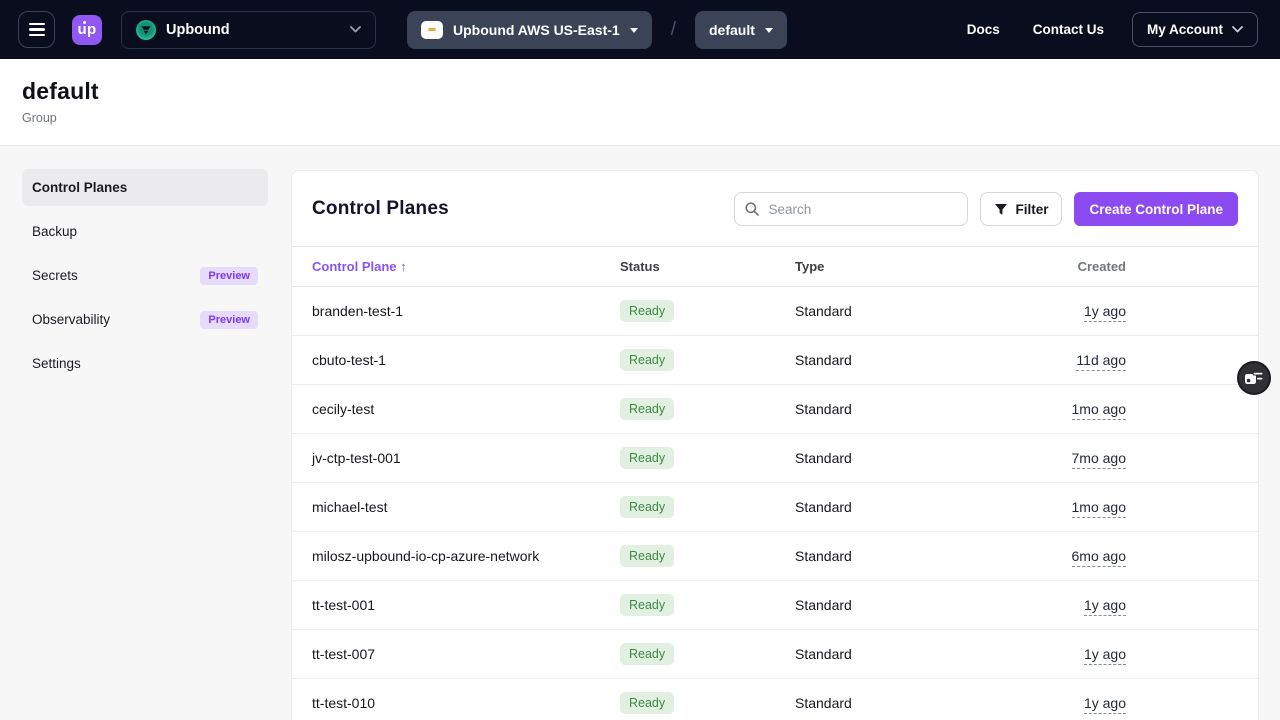 This screenshot has height=720, width=1280. What do you see at coordinates (426, 556) in the screenshot?
I see `control-plane-name: milosz-upbound-io-cp-azure-network` at bounding box center [426, 556].